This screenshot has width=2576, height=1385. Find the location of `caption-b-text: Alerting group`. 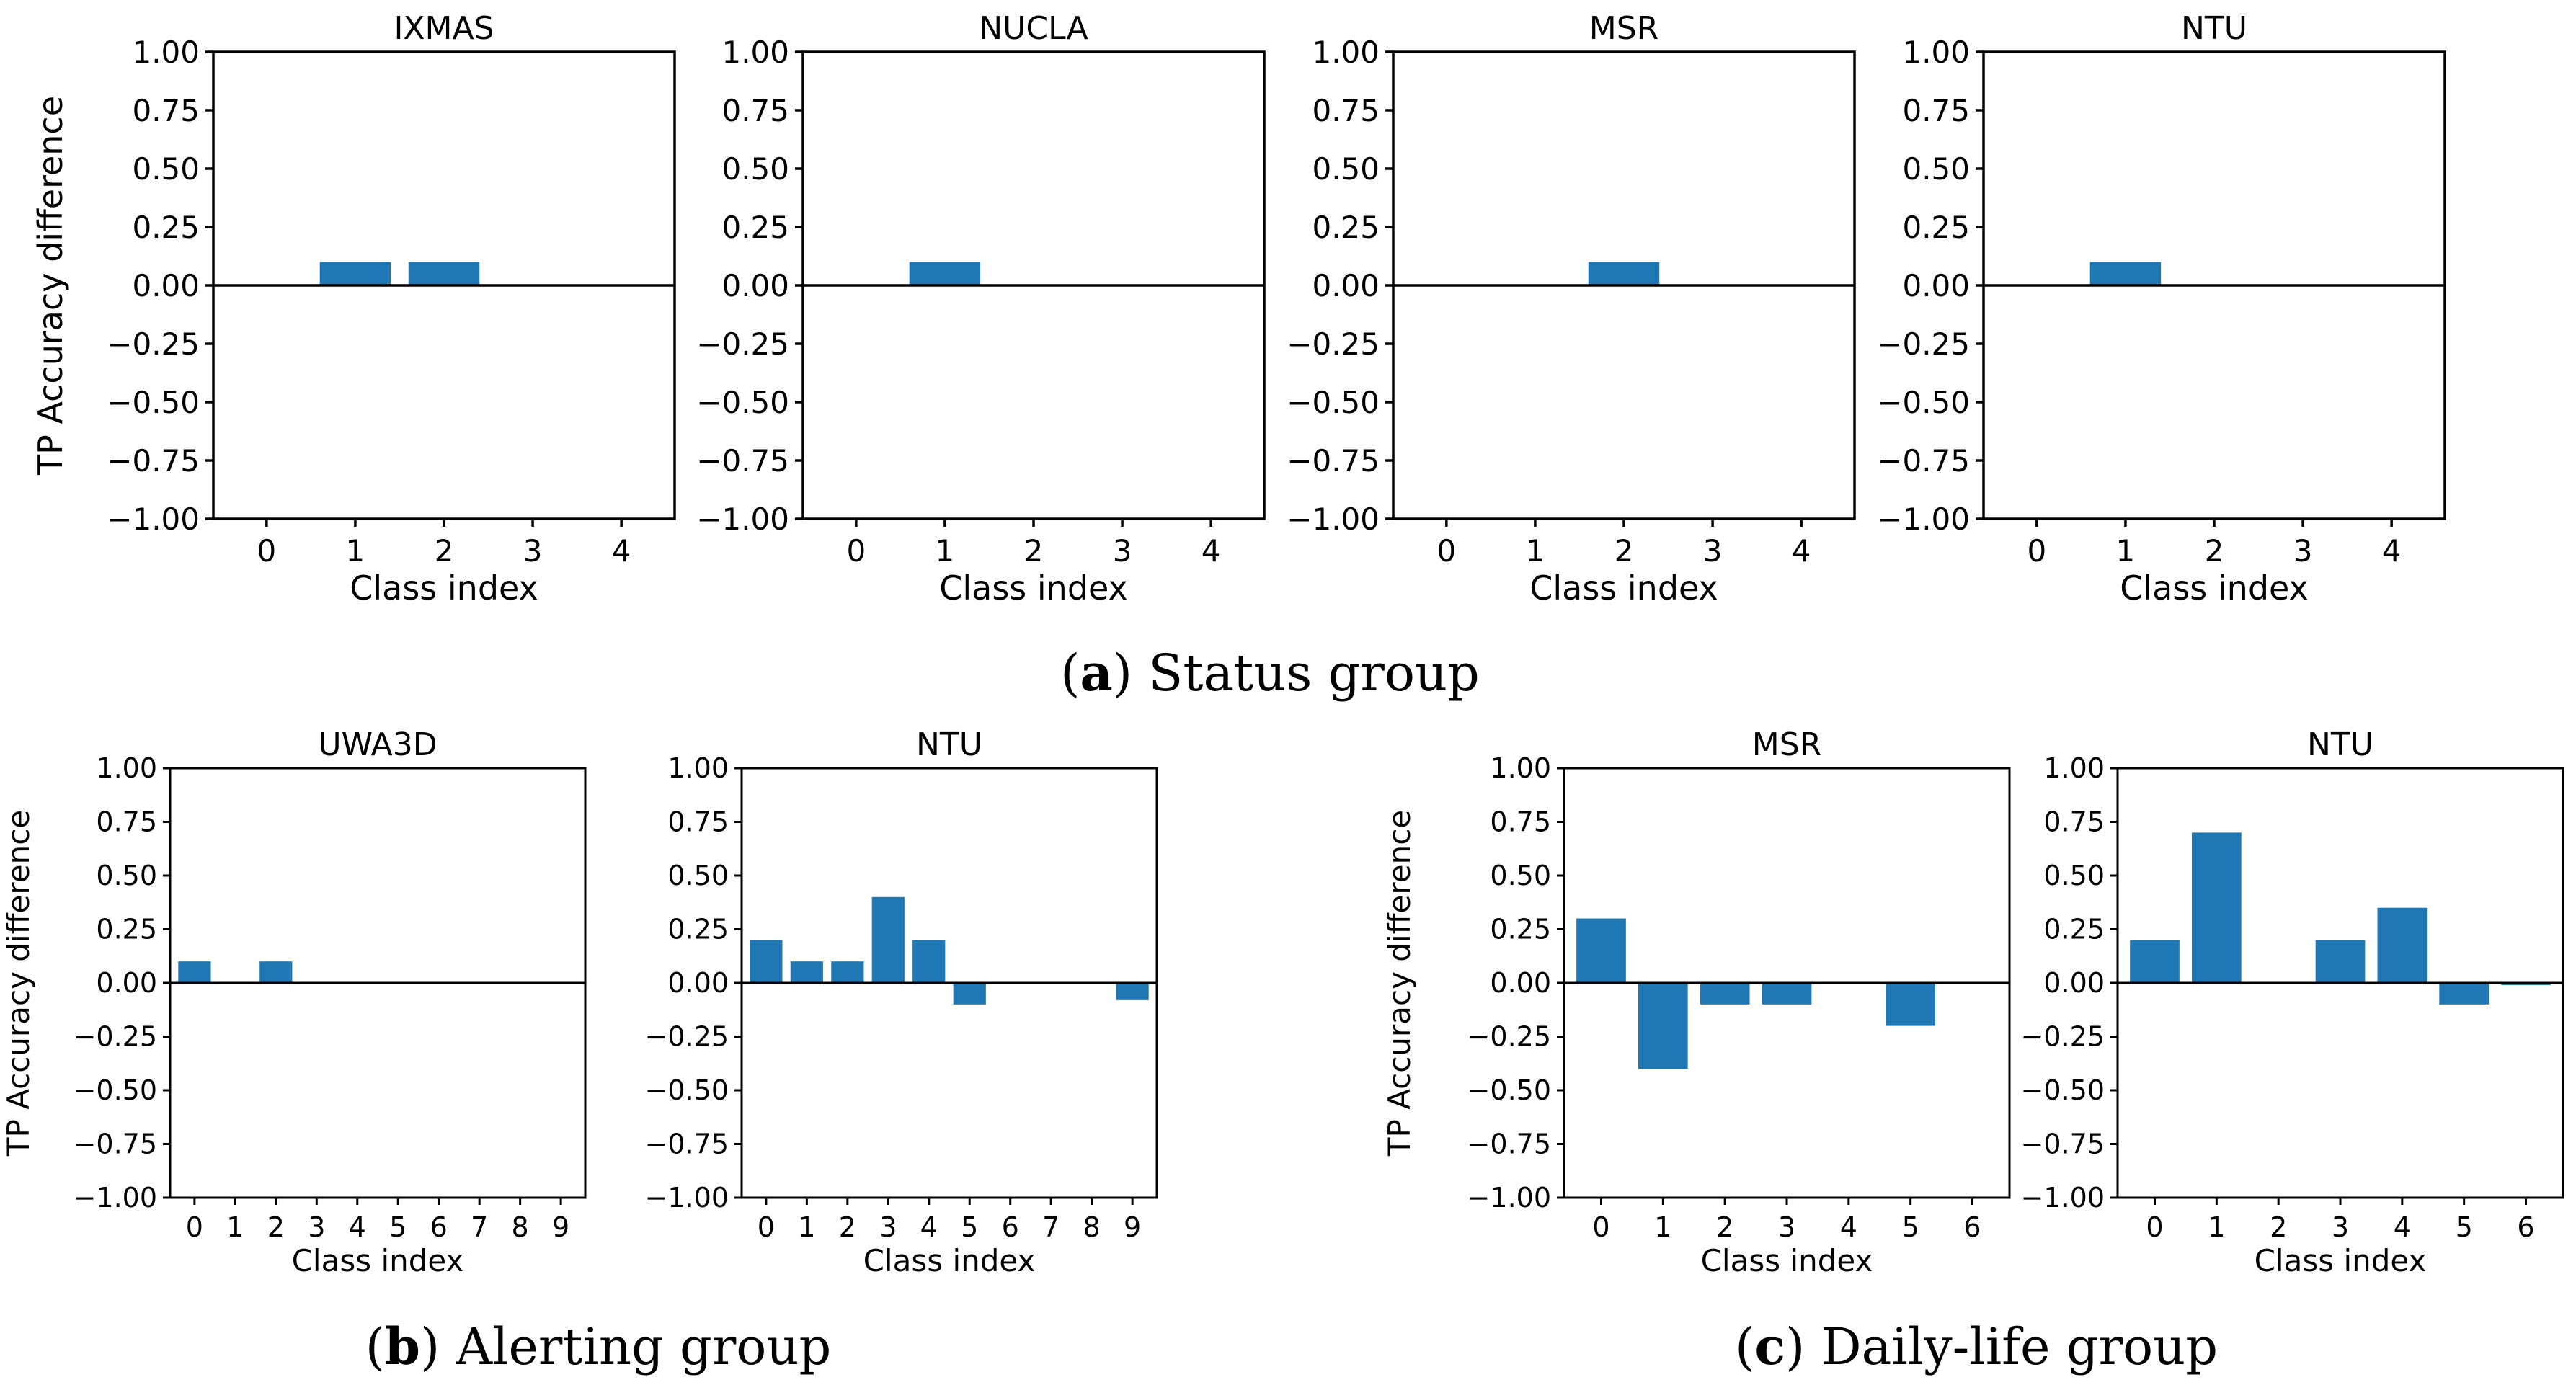

caption-b-text: Alerting group is located at coordinates (644, 1346).